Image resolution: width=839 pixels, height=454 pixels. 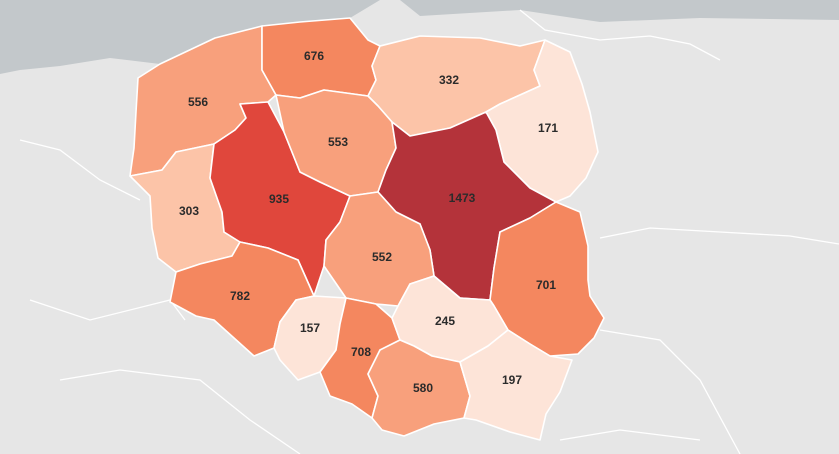 What do you see at coordinates (382, 257) in the screenshot?
I see `label-lodzkie: 552` at bounding box center [382, 257].